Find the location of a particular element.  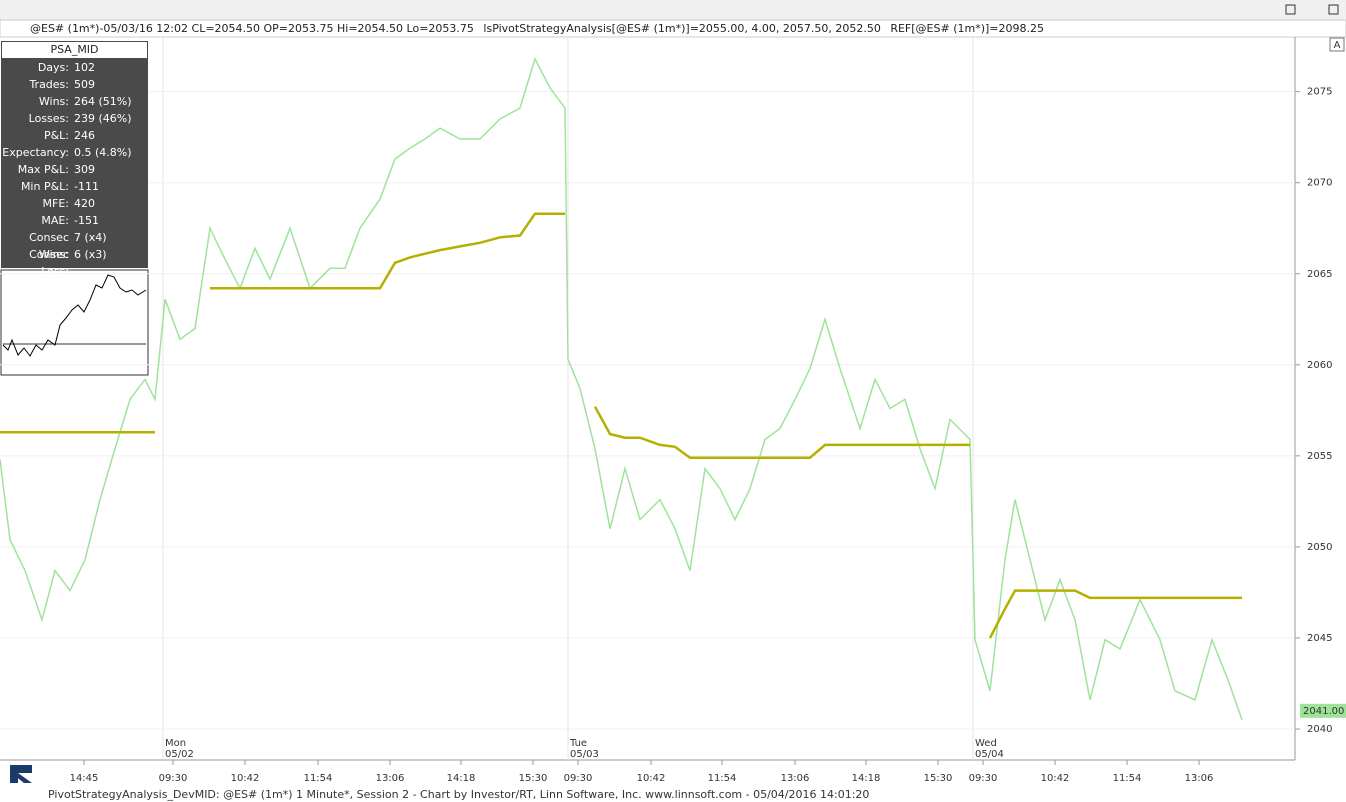

stat-label: Min P&L: is located at coordinates (44, 186).